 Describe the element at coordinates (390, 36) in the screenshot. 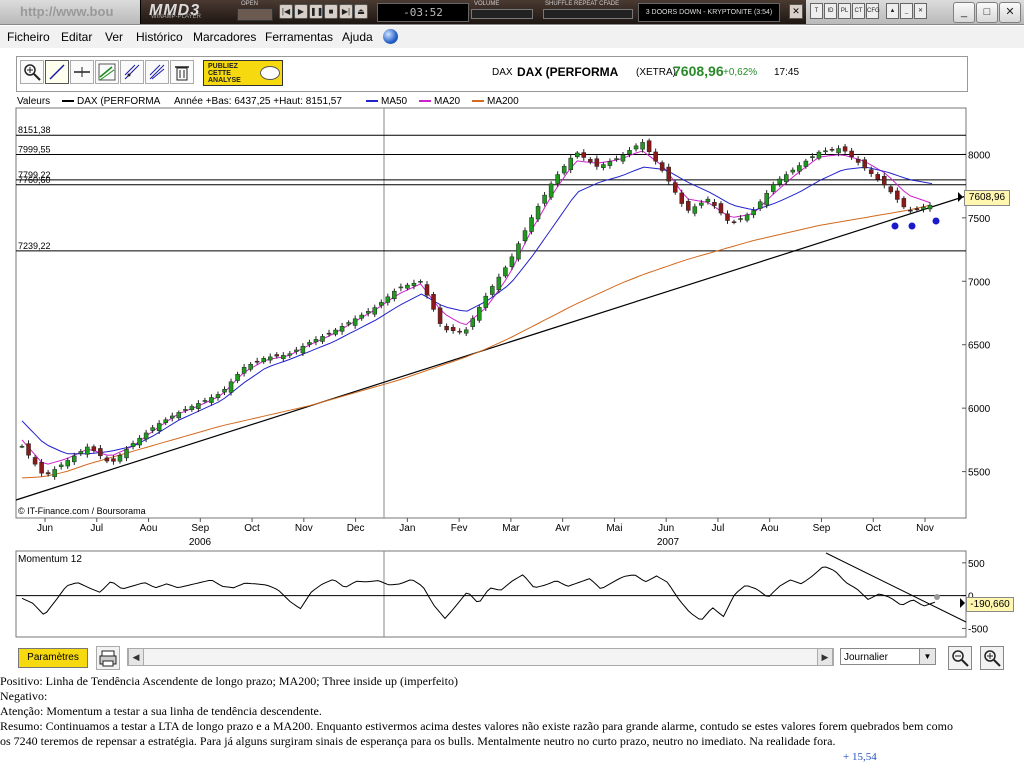

I see `globe-icon` at that location.